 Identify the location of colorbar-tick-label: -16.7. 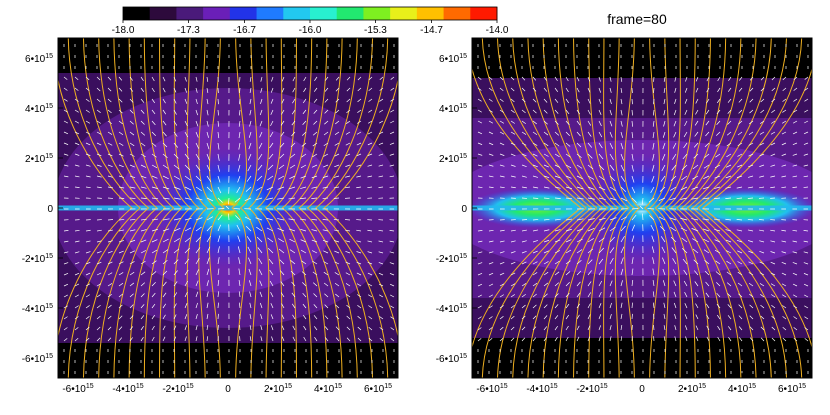
(244, 30).